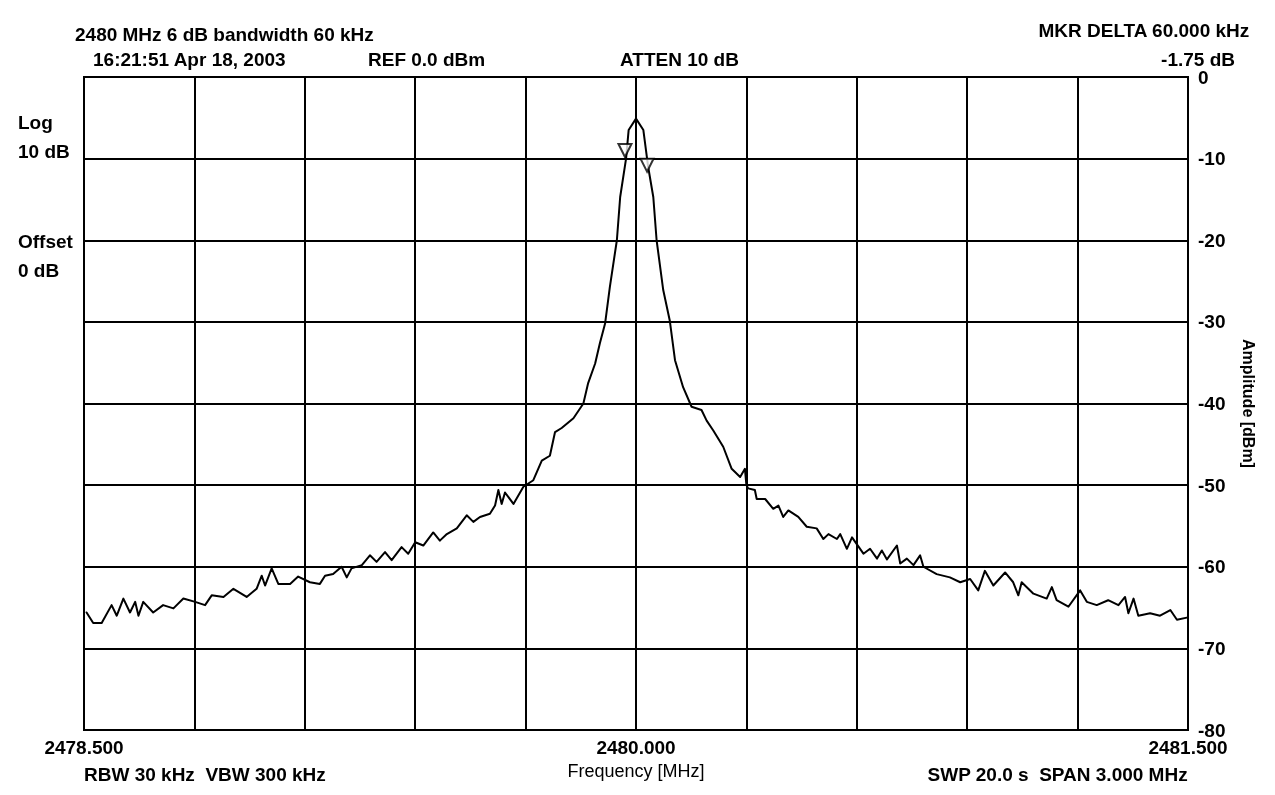  I want to click on y-tick-label: -20, so click(1212, 240).